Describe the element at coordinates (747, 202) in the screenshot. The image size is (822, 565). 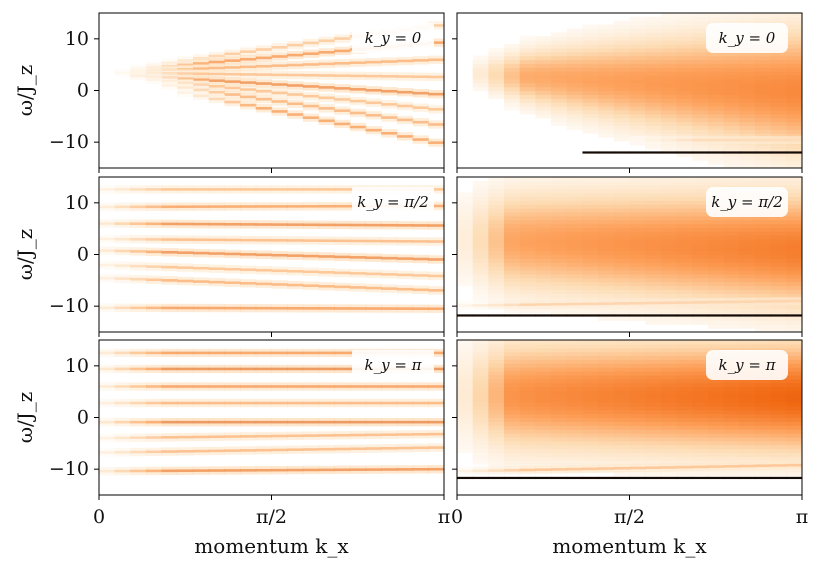
I see `panel-label: k_y = π/2` at that location.